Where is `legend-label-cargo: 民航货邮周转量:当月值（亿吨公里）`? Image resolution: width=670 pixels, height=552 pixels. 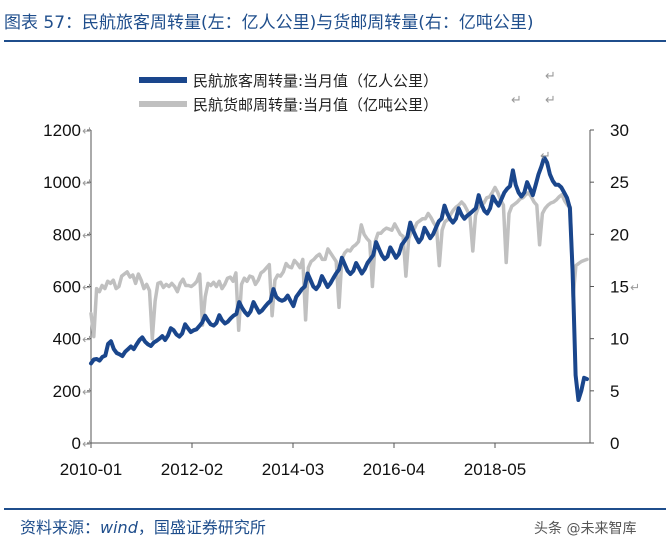 legend-label-cargo: 民航货邮周转量:当月值（亿吨公里） is located at coordinates (315, 105).